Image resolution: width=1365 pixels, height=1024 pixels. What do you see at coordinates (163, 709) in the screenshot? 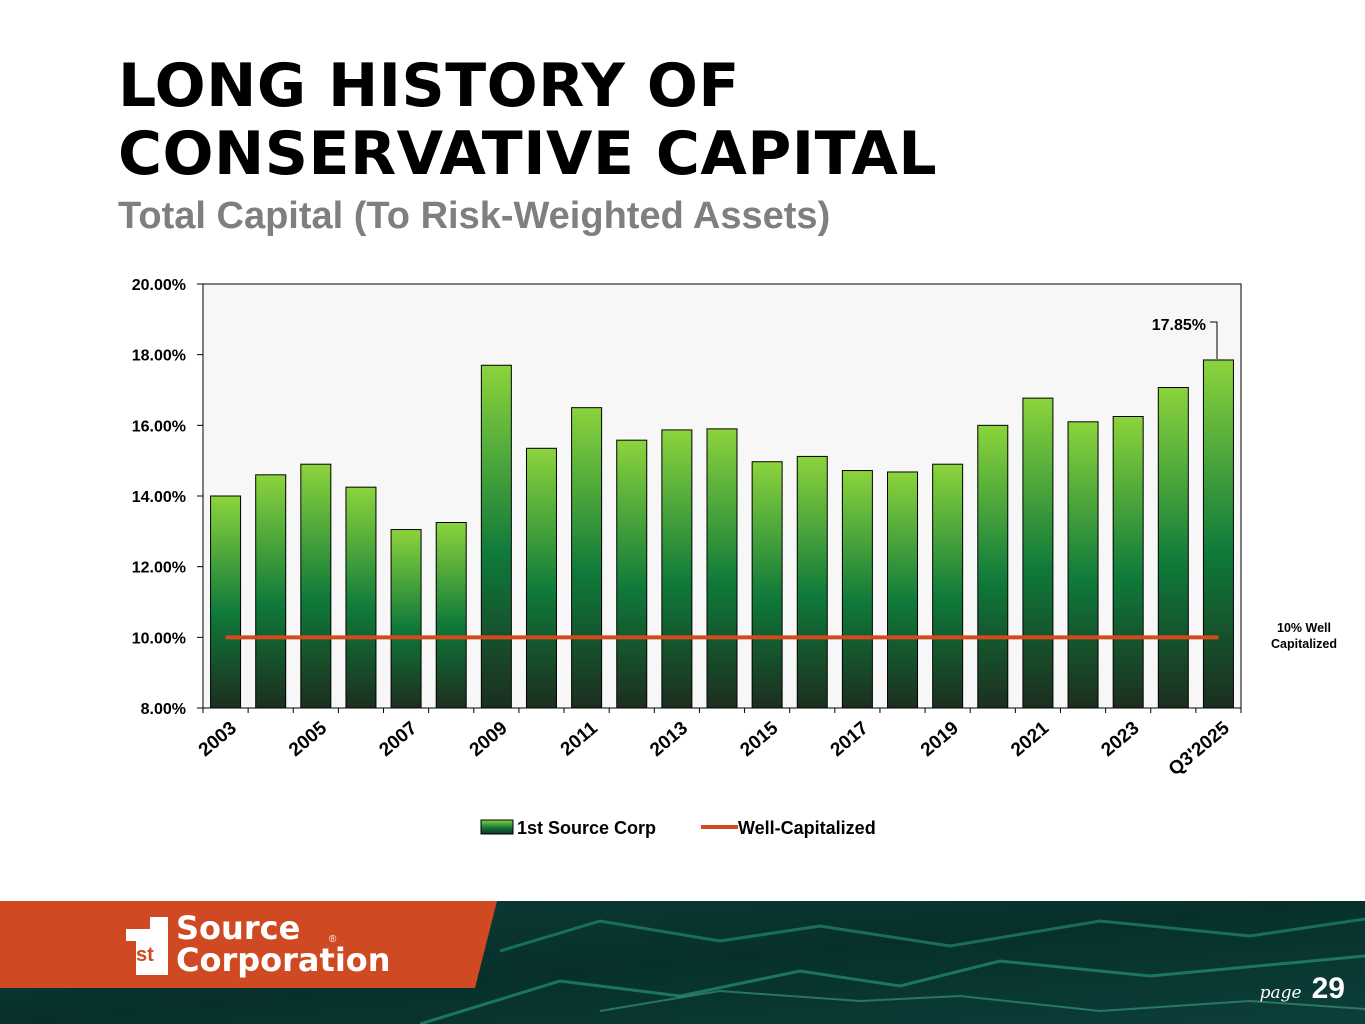
I see `y-tick-label: 8.00%` at bounding box center [163, 709].